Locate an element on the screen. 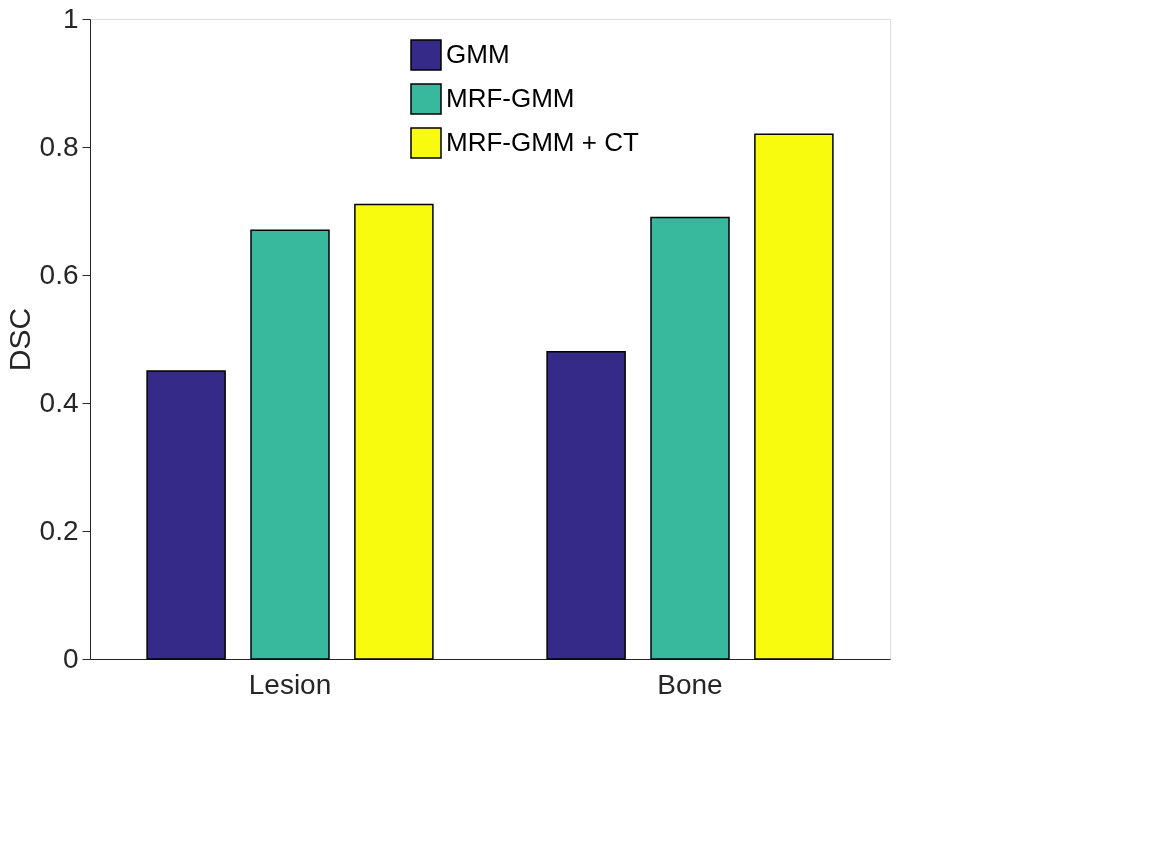 The height and width of the screenshot is (853, 1152). y-tick-label: 0.4 is located at coordinates (59, 402).